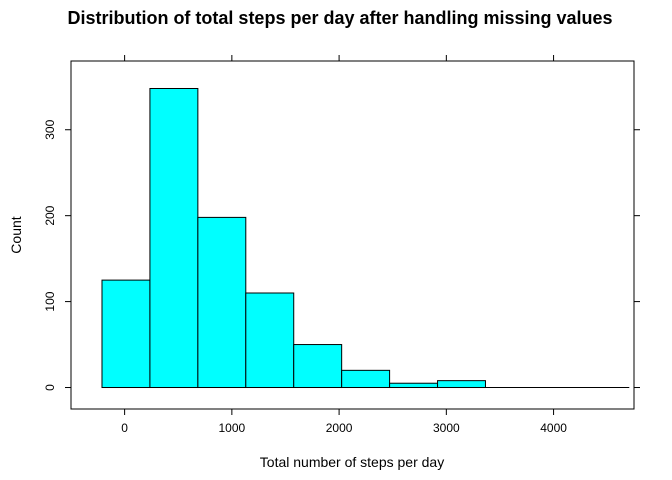 This screenshot has height=480, width=672. I want to click on y-tick-label: 200, so click(50, 215).